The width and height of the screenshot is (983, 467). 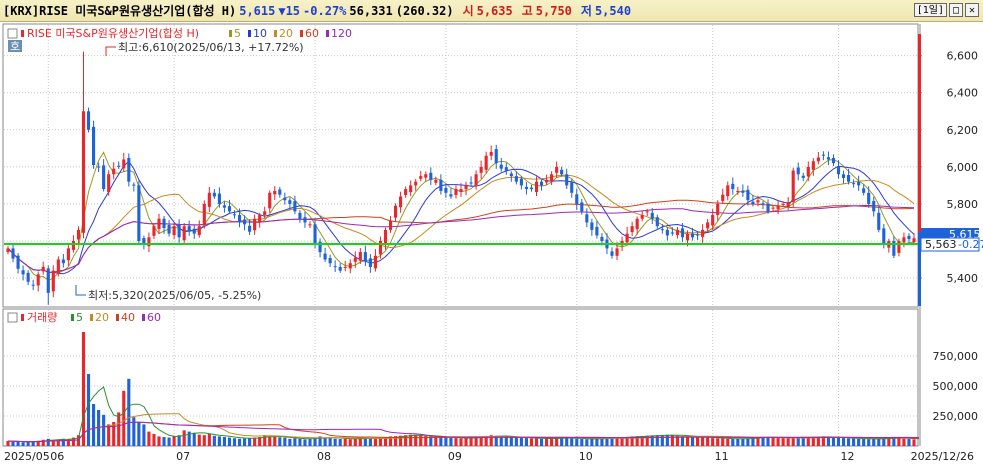 What do you see at coordinates (325, 10) in the screenshot?
I see `price-change-percent: -0.27%` at bounding box center [325, 10].